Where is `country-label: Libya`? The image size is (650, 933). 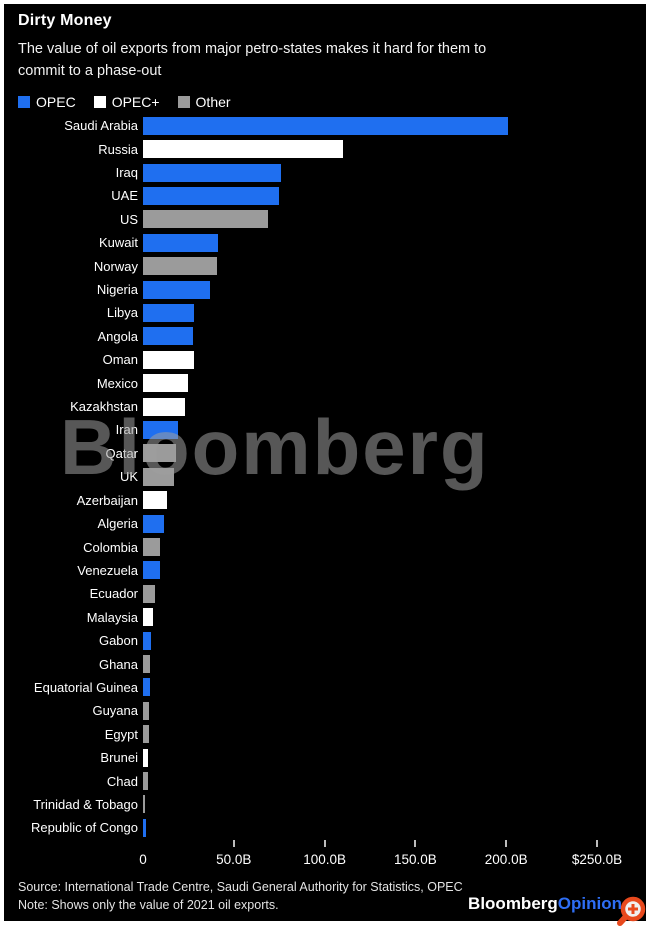 country-label: Libya is located at coordinates (122, 313).